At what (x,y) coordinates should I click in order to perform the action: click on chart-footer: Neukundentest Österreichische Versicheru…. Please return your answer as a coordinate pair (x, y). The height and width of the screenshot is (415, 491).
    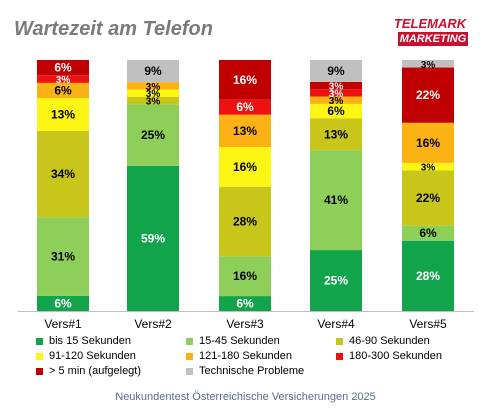
    Looking at the image, I should click on (245, 397).